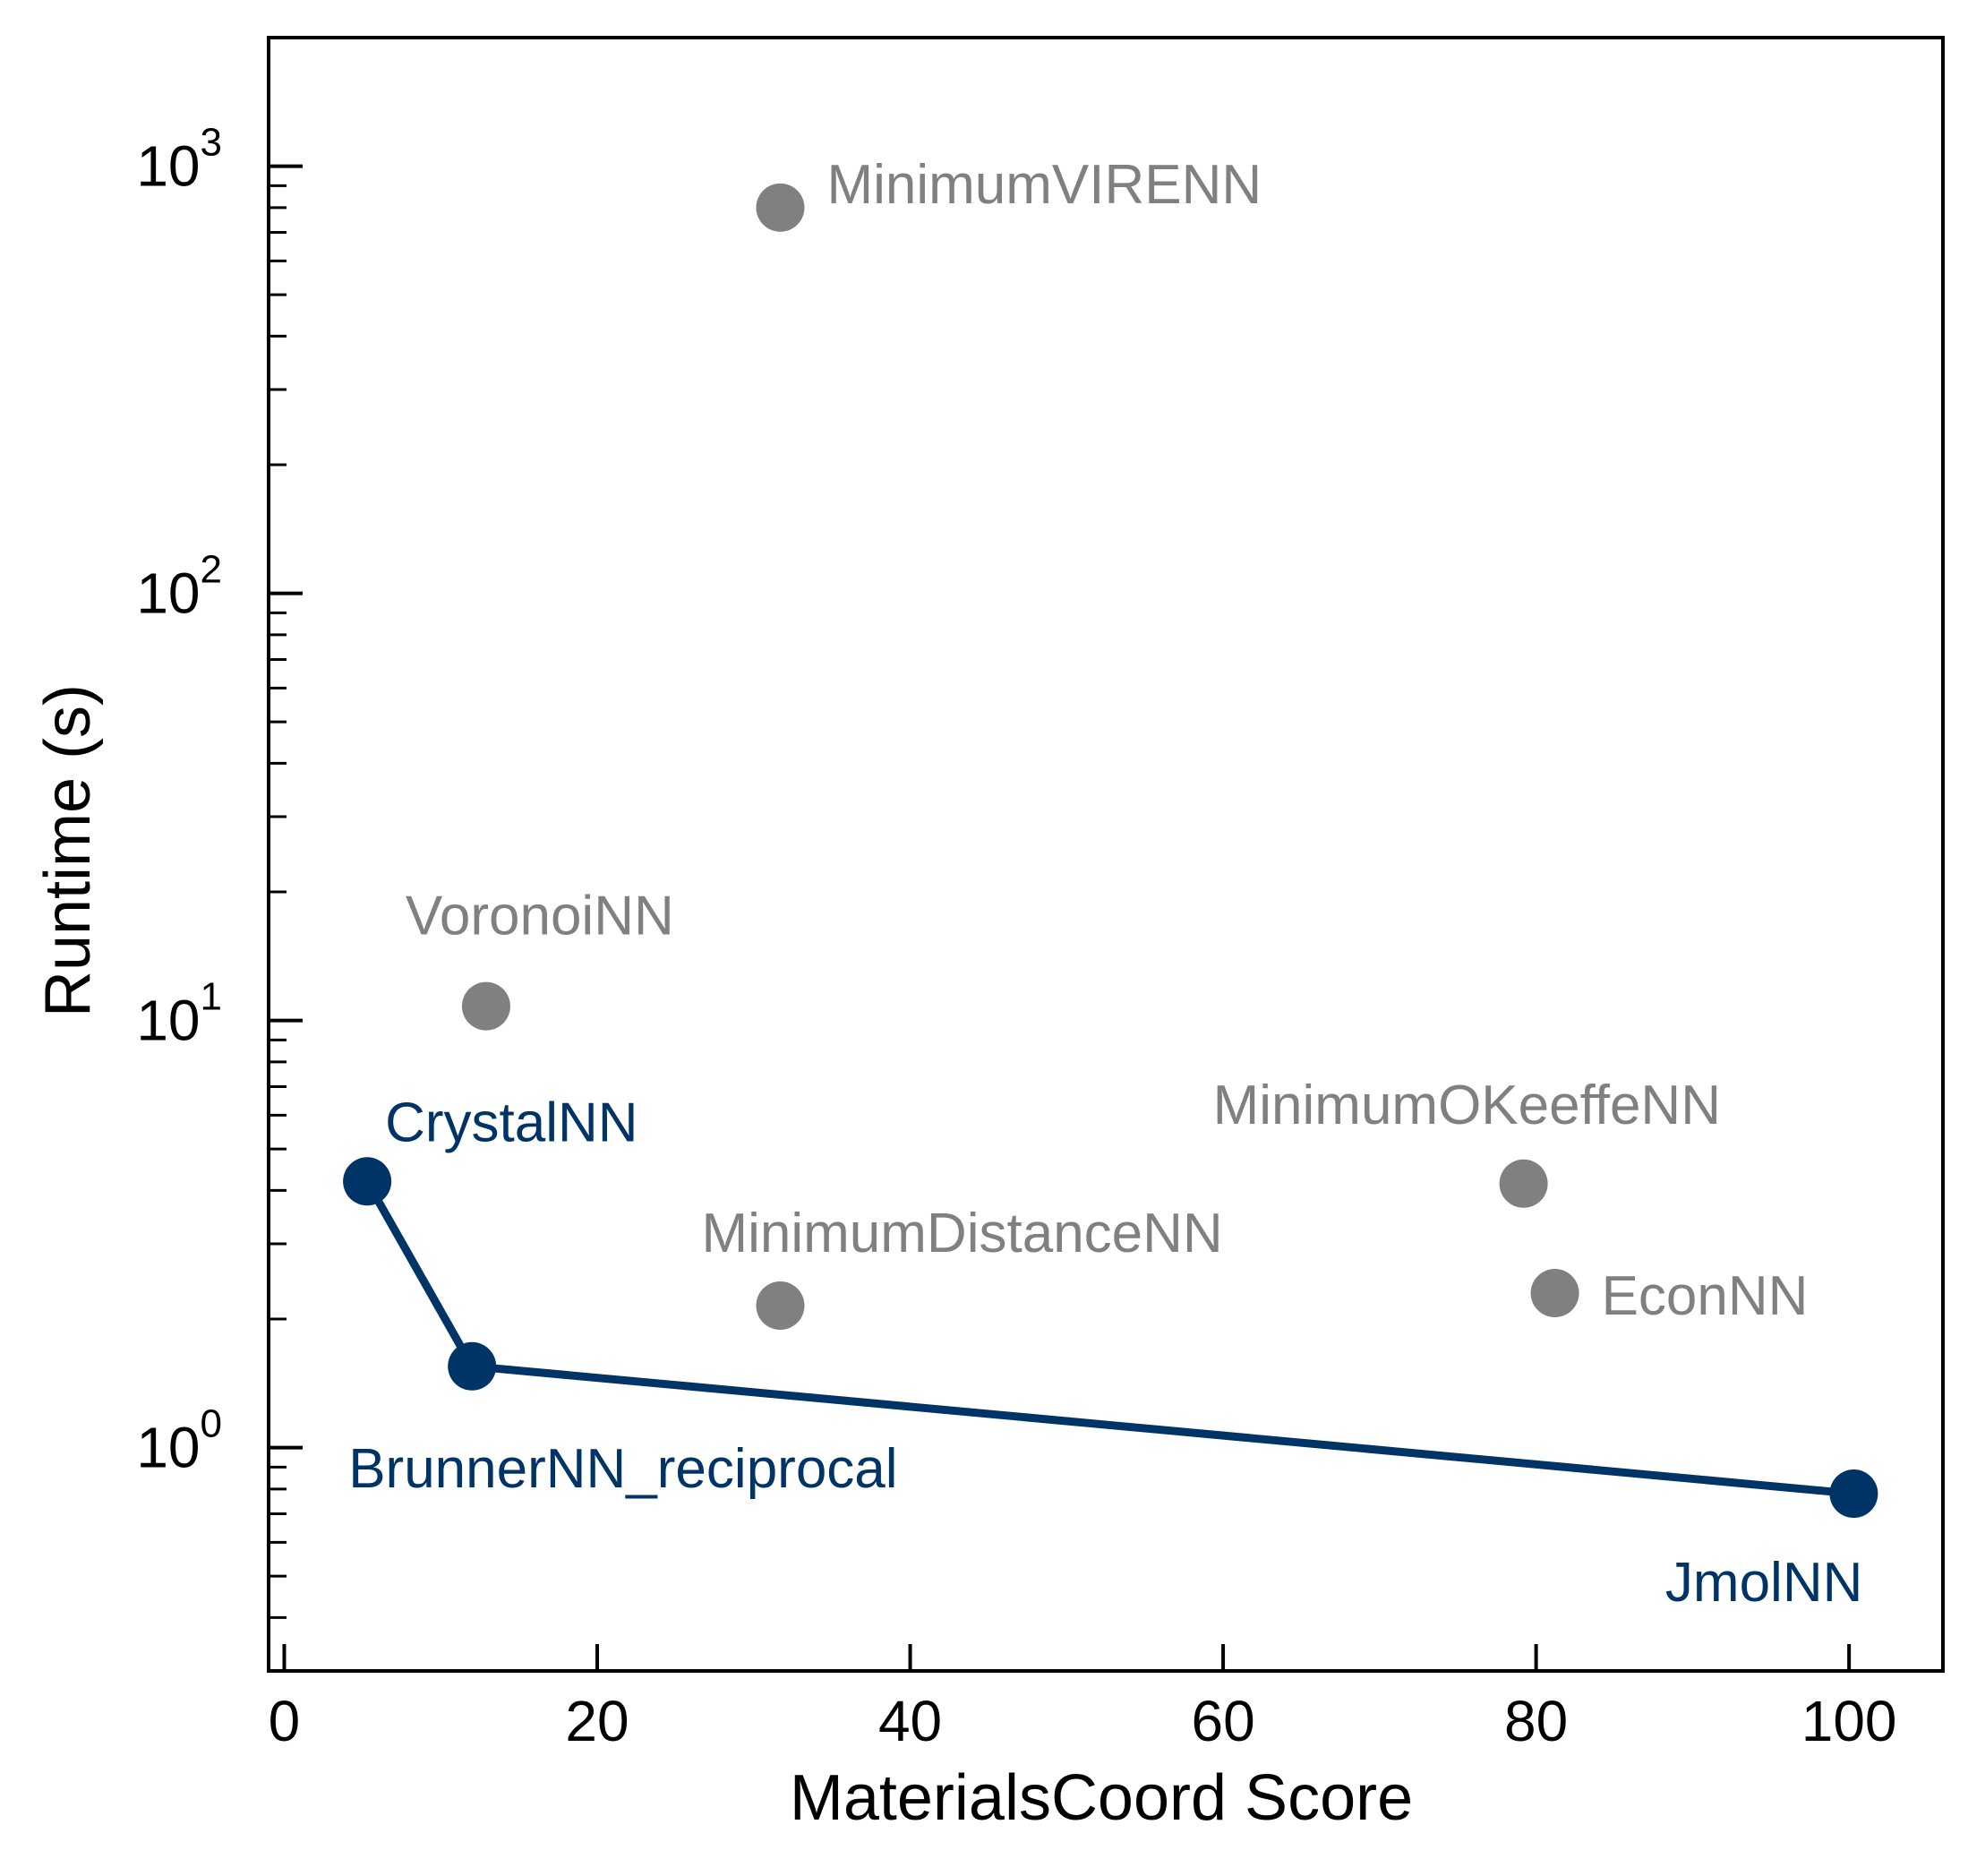 Image resolution: width=1968 pixels, height=1876 pixels. I want to click on y-tick-label: 10⁰, so click(179, 1441).